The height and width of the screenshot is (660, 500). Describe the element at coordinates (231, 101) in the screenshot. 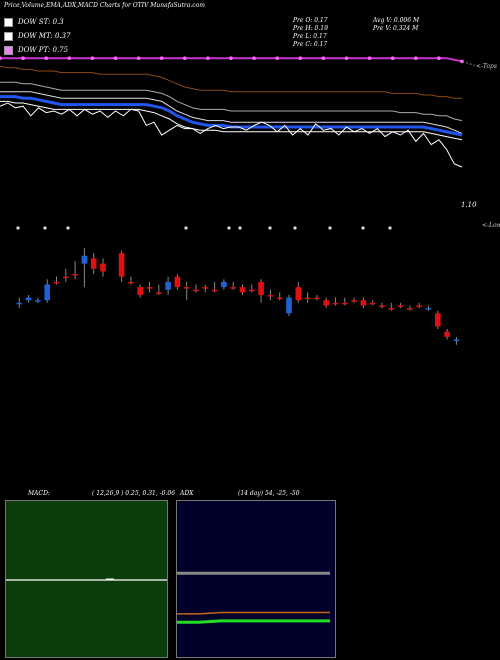

I see `series-gray1` at that location.